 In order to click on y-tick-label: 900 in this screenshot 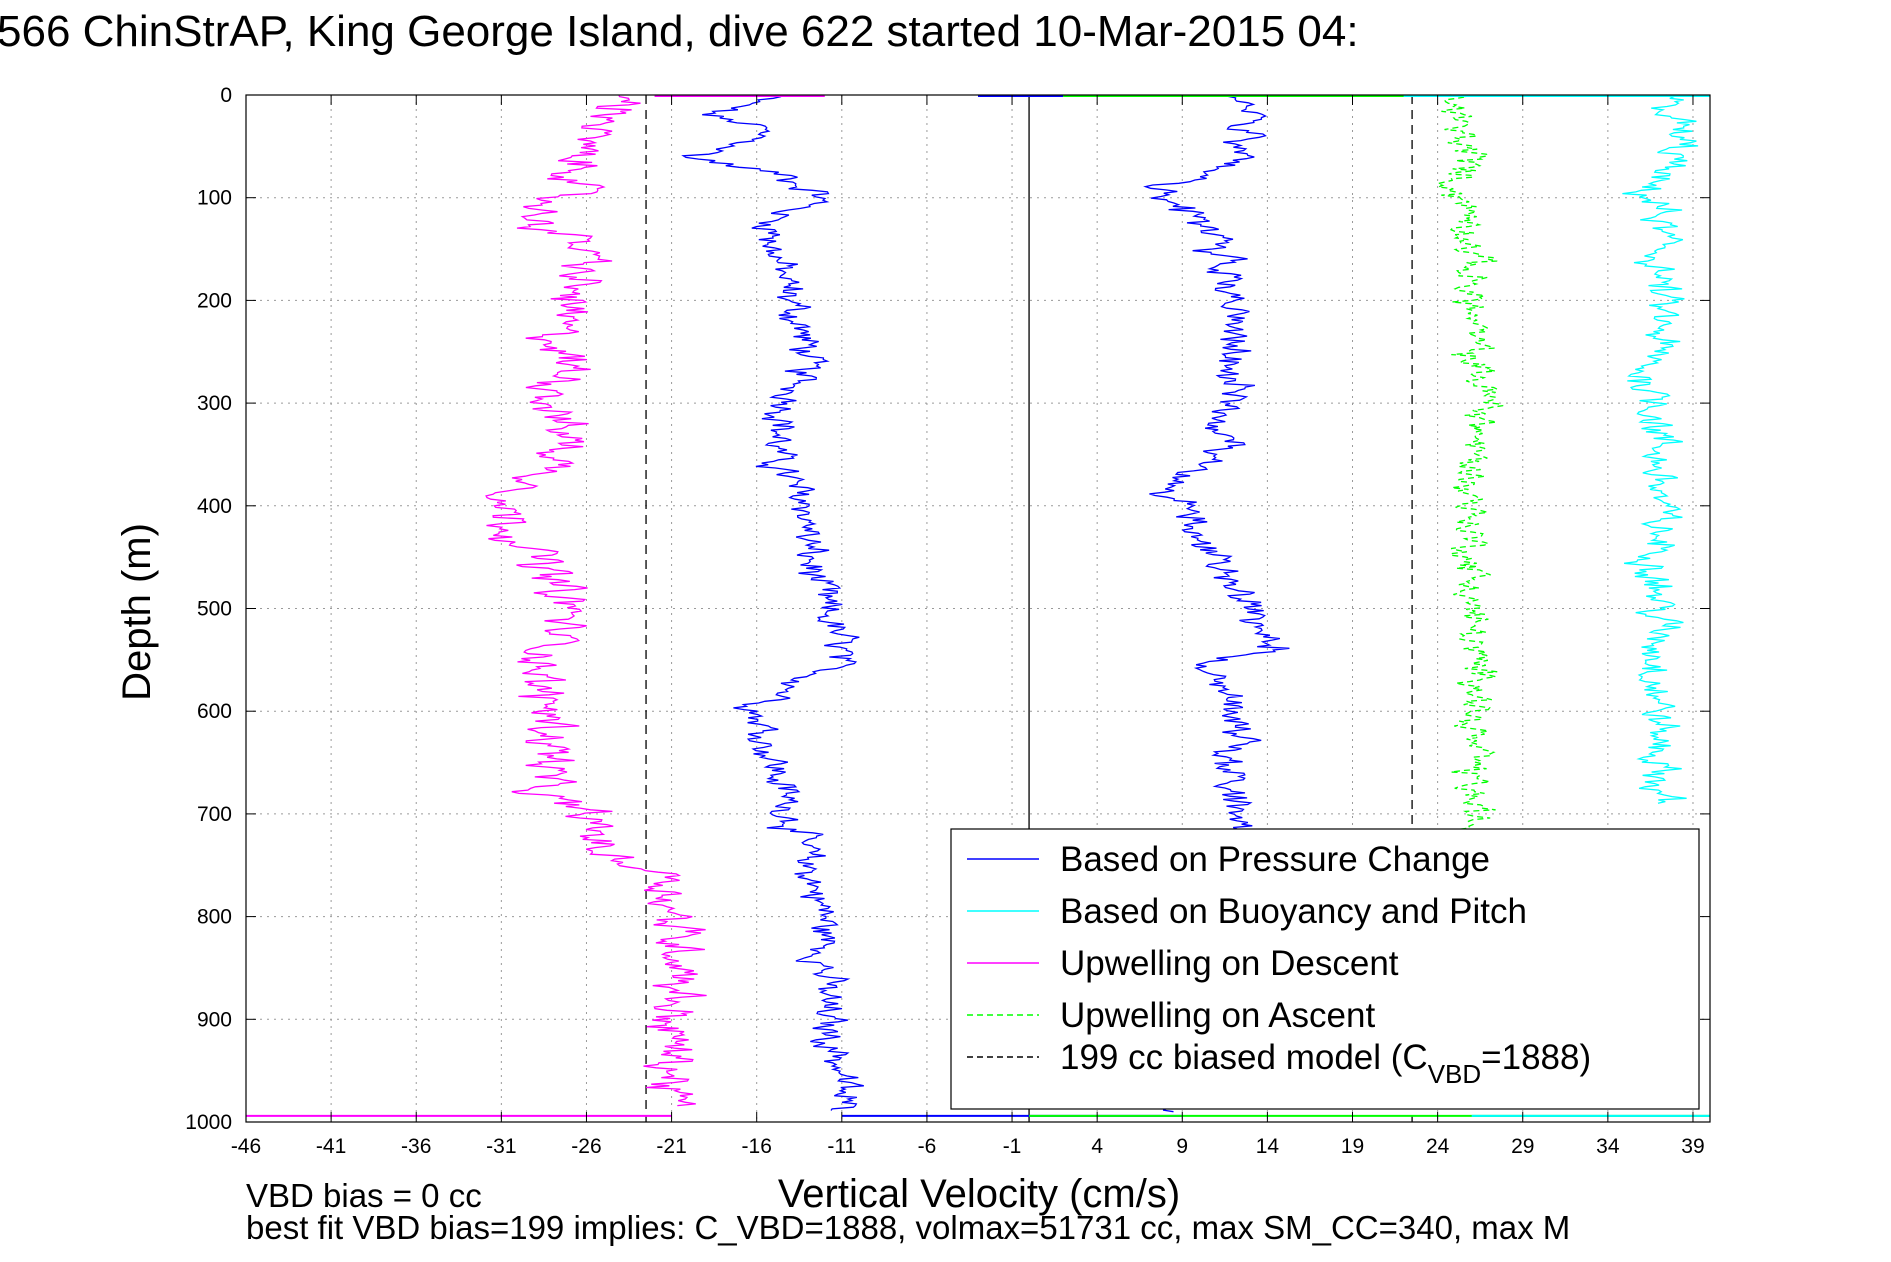, I will do `click(214, 1019)`.